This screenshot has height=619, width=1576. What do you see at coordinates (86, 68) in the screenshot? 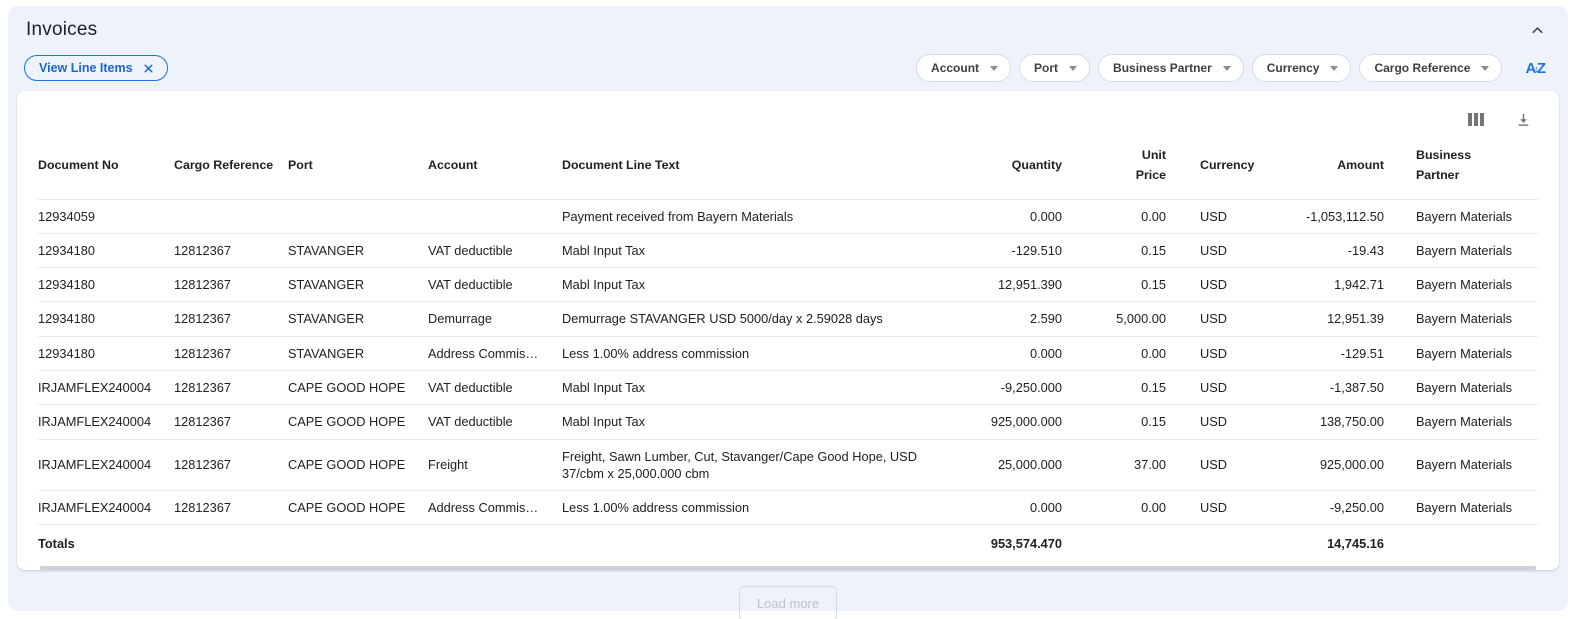
I see `view-line-items-label: View Line Items` at bounding box center [86, 68].